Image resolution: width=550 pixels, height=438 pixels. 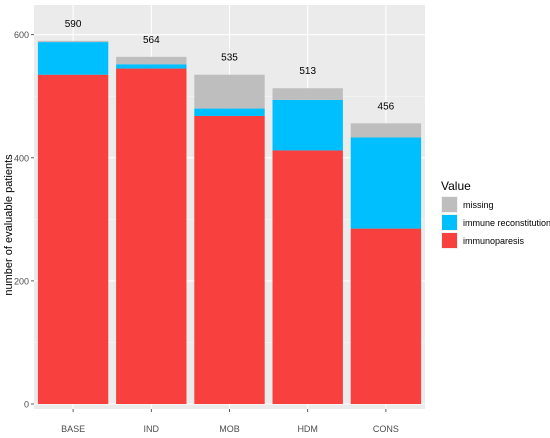 What do you see at coordinates (506, 223) in the screenshot?
I see `legend-label: immune reconstitution` at bounding box center [506, 223].